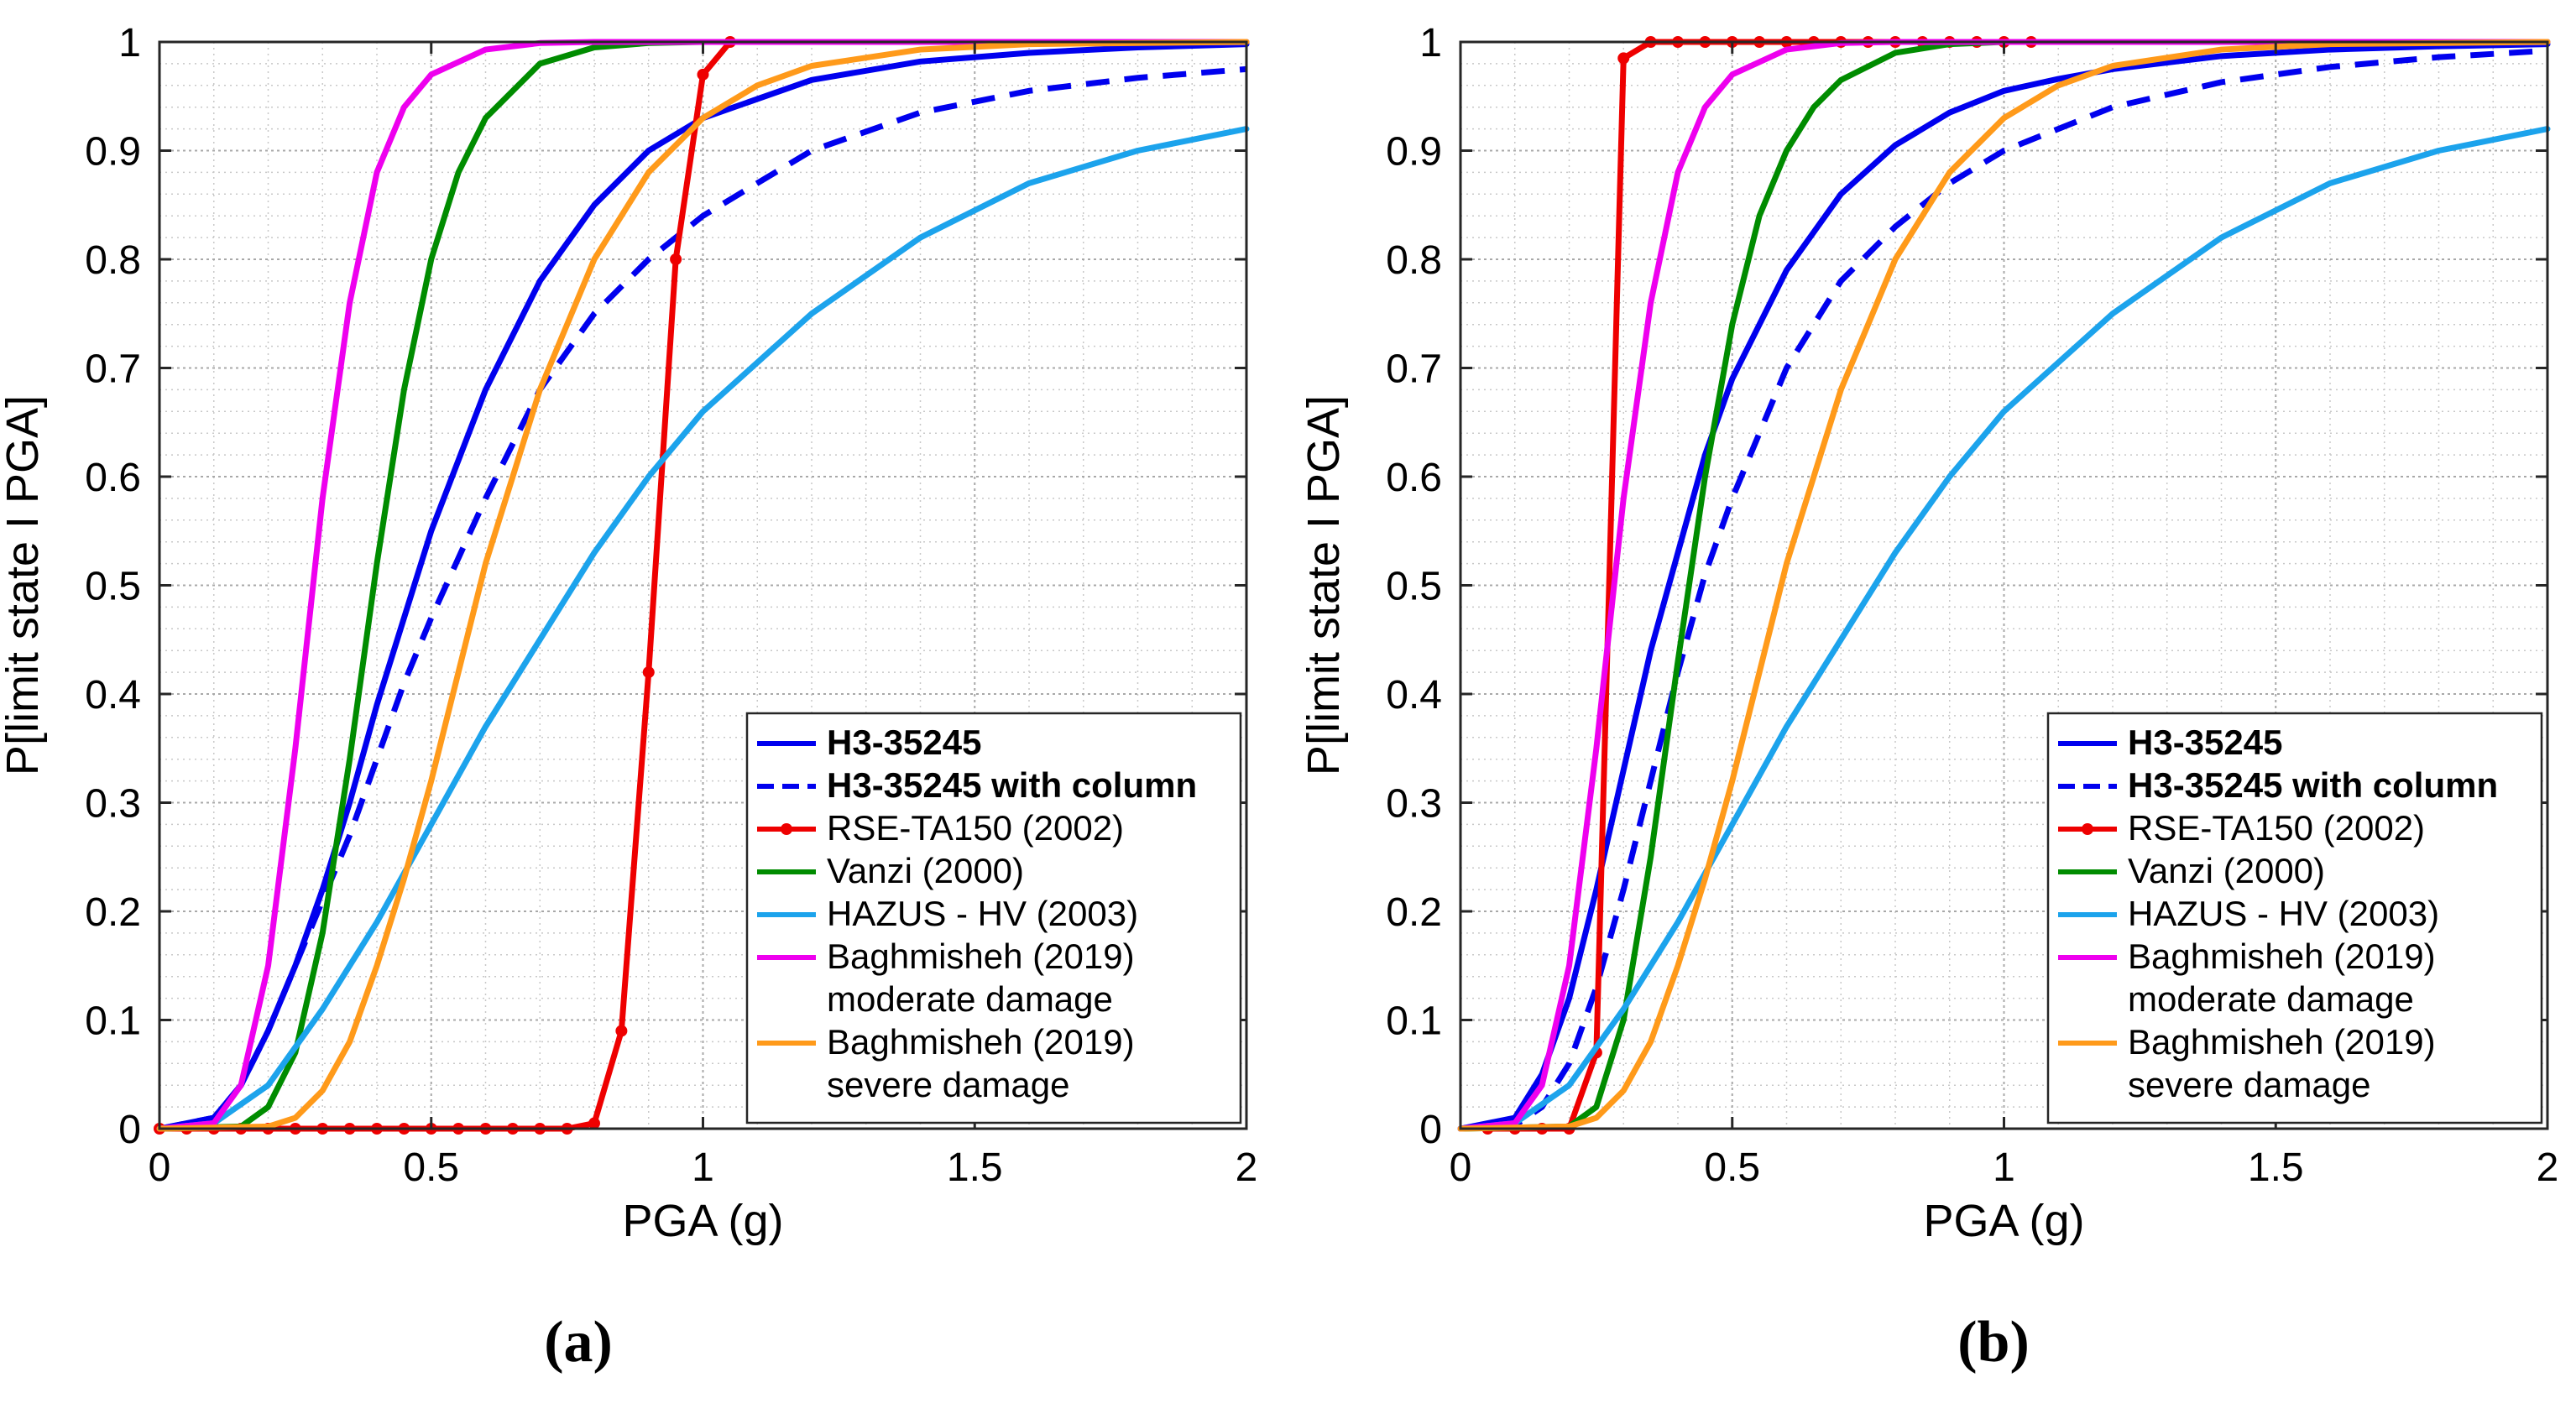 The height and width of the screenshot is (1414, 2576). I want to click on caption-a: (a), so click(578, 1342).